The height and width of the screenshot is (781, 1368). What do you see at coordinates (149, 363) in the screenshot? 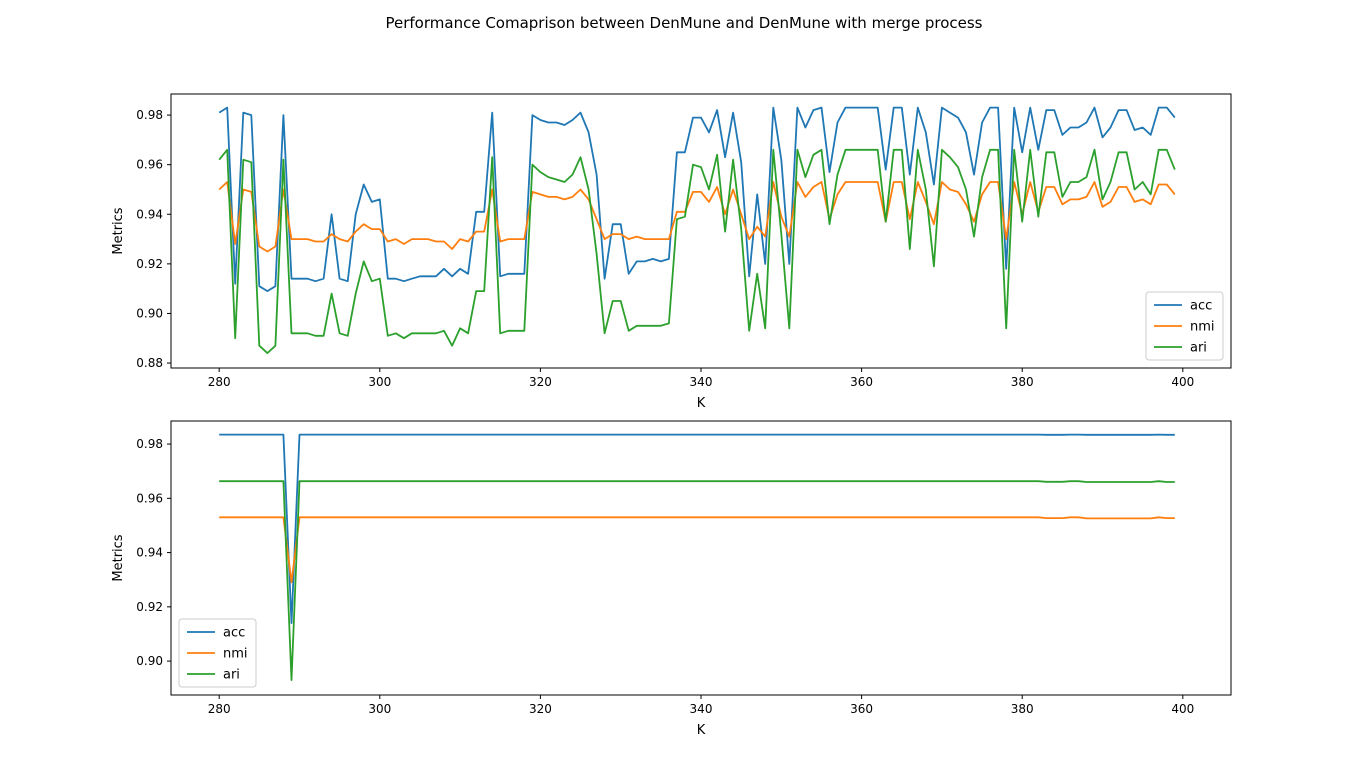
I see `y-tick-label: 0.88` at bounding box center [149, 363].